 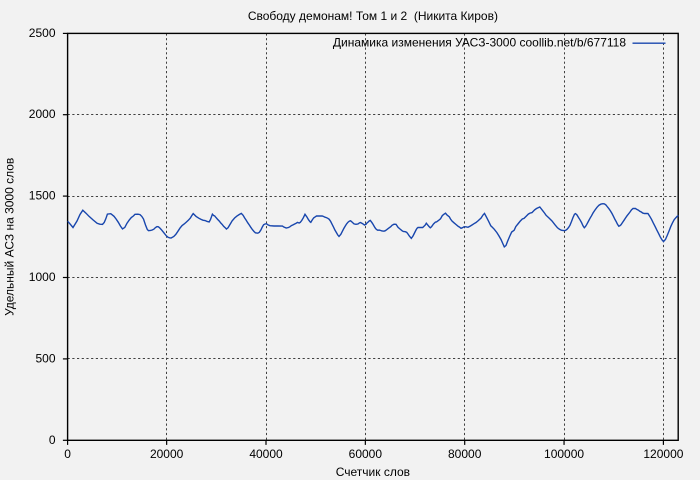 What do you see at coordinates (465, 454) in the screenshot?
I see `svg-text: 80000` at bounding box center [465, 454].